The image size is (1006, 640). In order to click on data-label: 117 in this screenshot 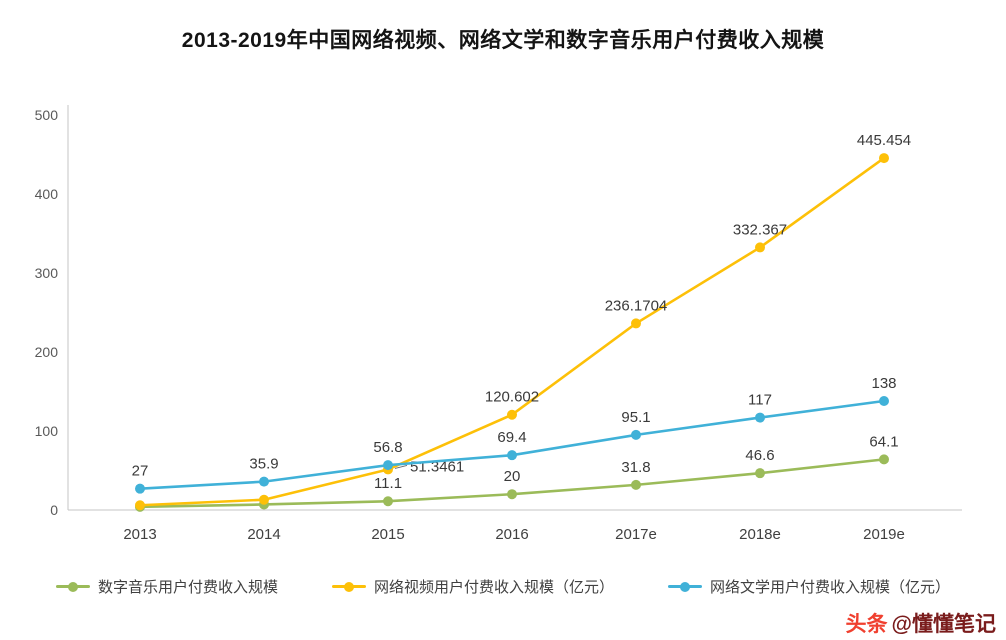, I will do `click(760, 400)`.